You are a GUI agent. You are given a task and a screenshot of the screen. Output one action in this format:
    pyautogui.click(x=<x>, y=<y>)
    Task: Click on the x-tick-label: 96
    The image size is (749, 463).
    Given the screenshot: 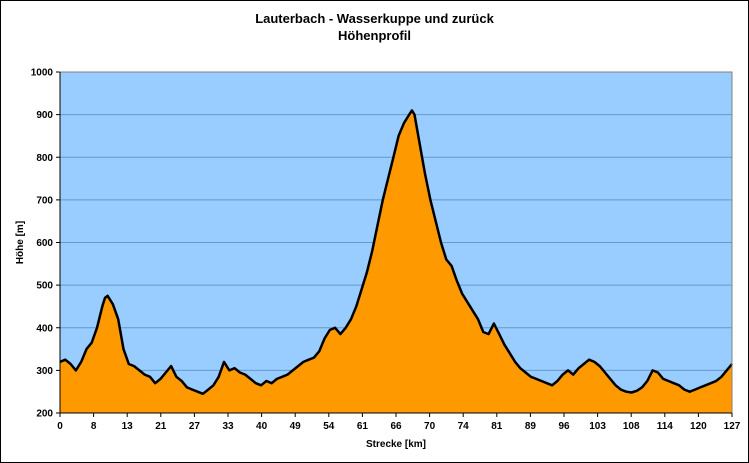 What is the action you would take?
    pyautogui.click(x=564, y=426)
    